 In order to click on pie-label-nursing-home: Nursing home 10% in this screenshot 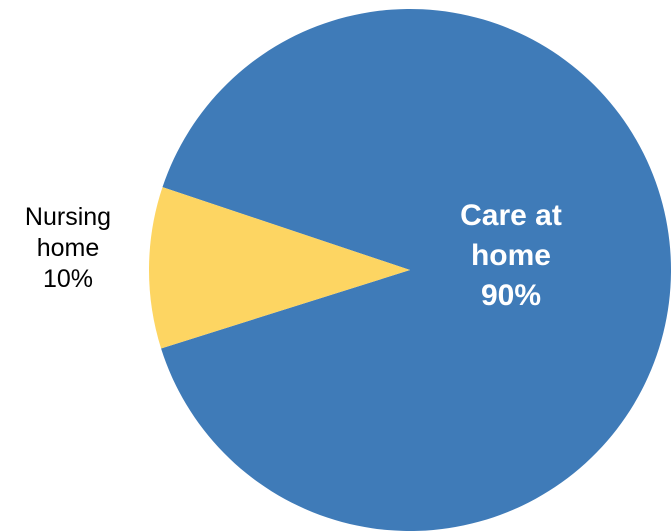, I will do `click(68, 248)`.